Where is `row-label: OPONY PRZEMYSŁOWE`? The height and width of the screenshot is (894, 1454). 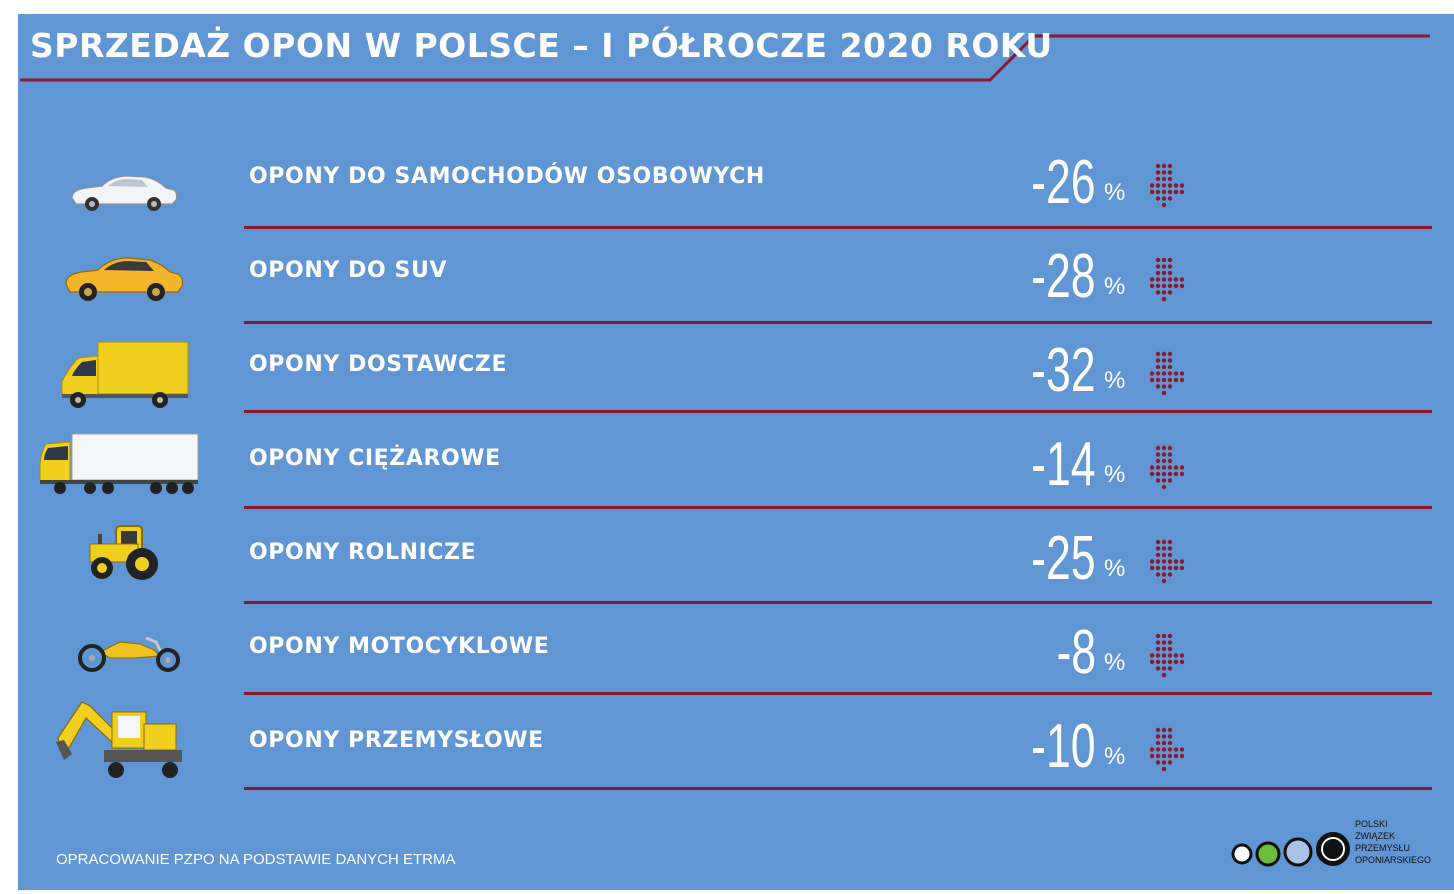 row-label: OPONY PRZEMYSŁOWE is located at coordinates (396, 740).